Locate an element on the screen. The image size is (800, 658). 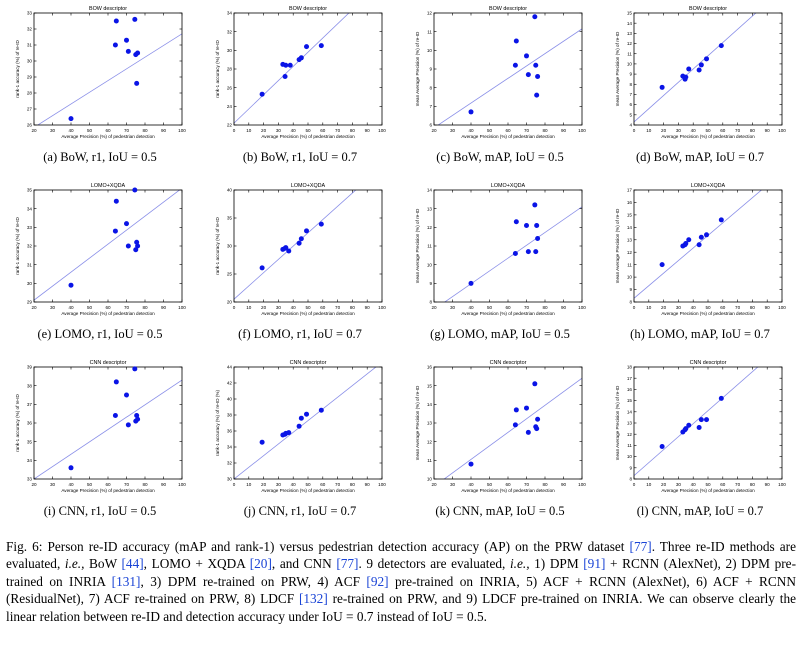
y-tick-label: 18 is located at coordinates (630, 367).